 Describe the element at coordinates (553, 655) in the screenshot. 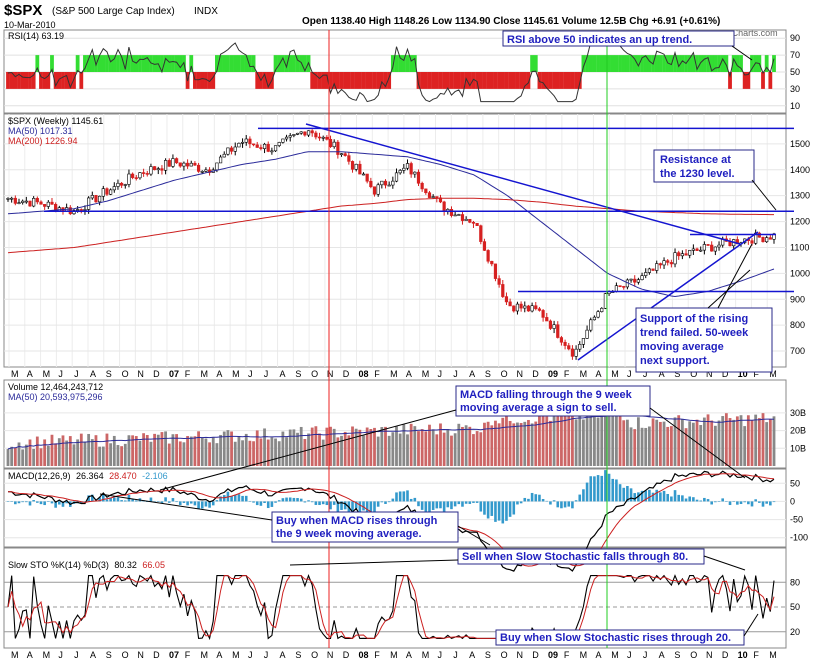

I see `month-tick-bottom-34: 09` at that location.